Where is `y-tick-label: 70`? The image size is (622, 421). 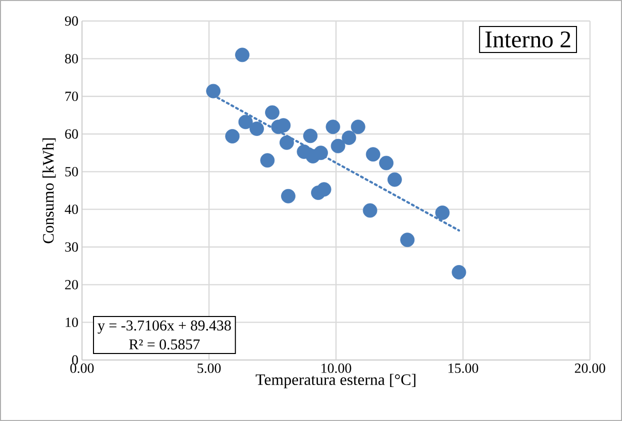
y-tick-label: 70 is located at coordinates (71, 97).